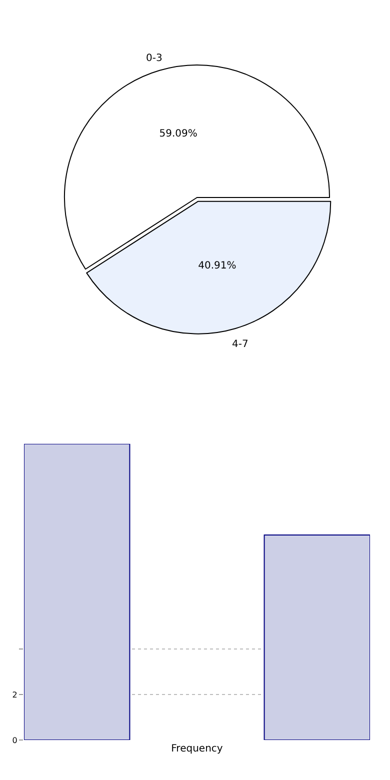  Describe the element at coordinates (240, 344) in the screenshot. I see `slice-label: 4-7` at that location.